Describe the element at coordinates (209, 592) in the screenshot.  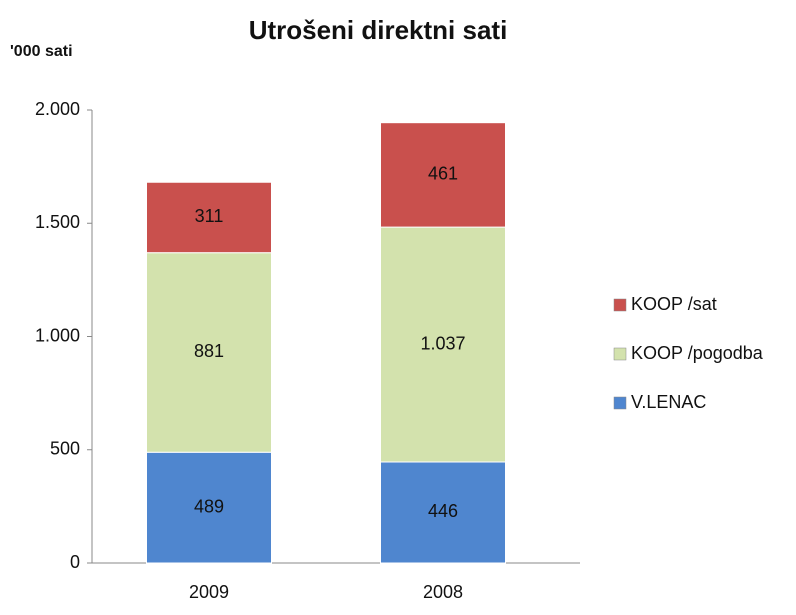
I see `x-tick-label: 2009` at that location.